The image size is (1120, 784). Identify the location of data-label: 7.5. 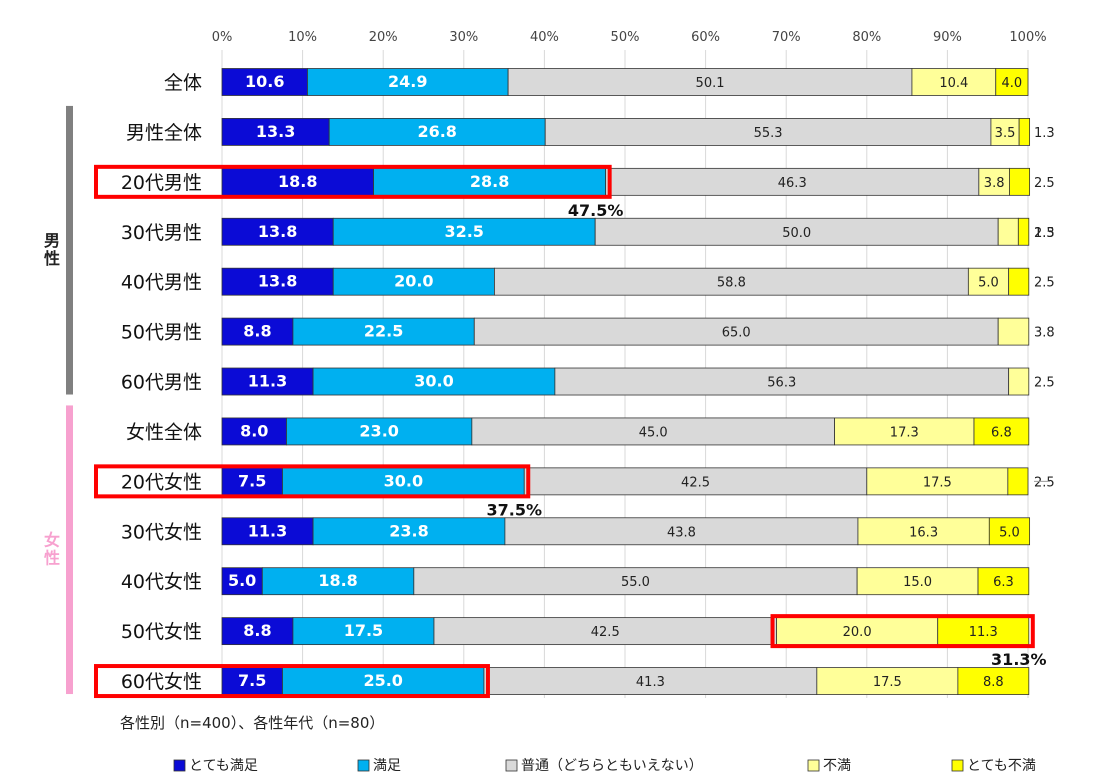
(252, 680).